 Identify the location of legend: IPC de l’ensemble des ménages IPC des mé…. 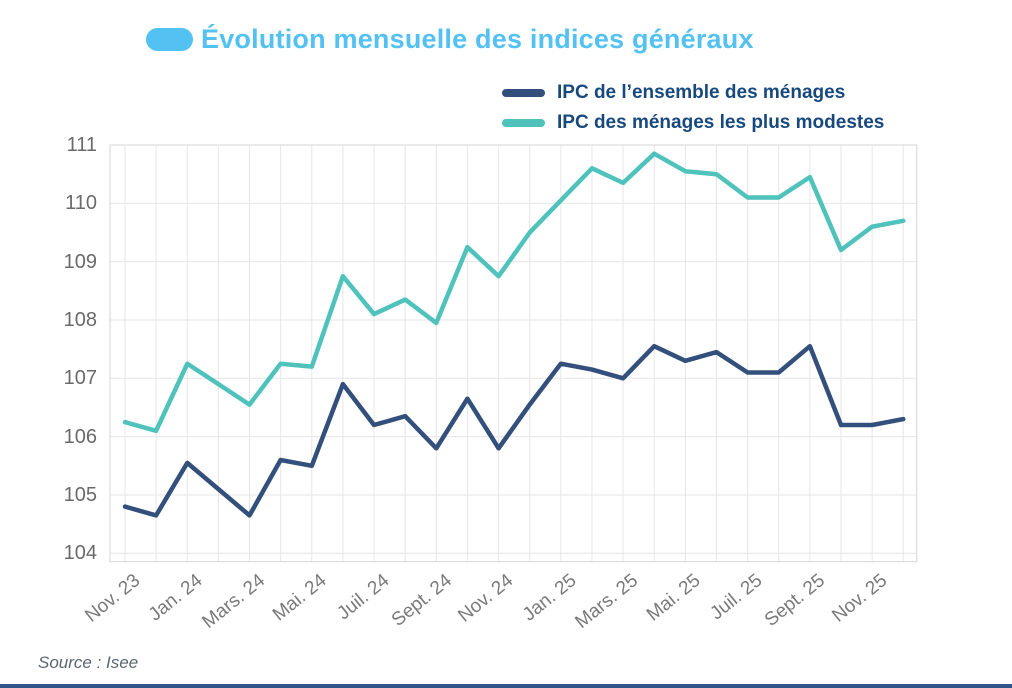
(693, 108).